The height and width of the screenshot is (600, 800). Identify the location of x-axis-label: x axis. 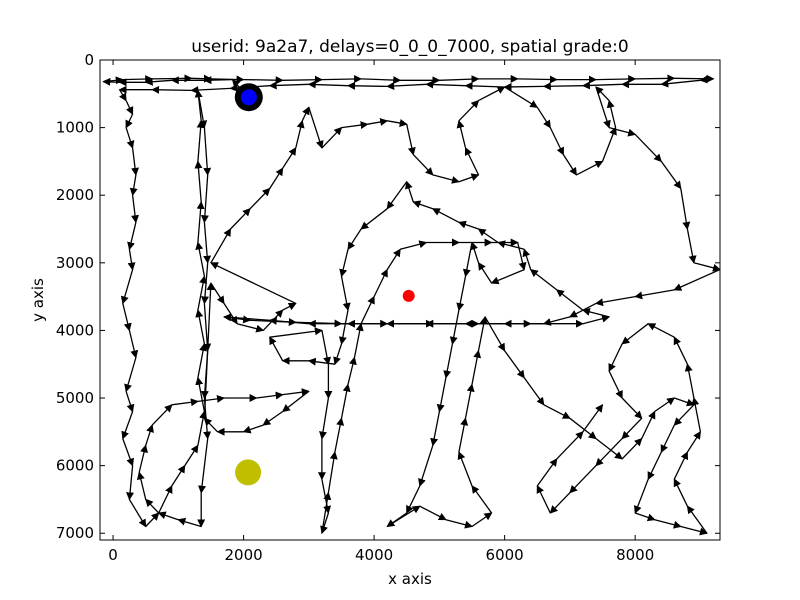
(410, 579).